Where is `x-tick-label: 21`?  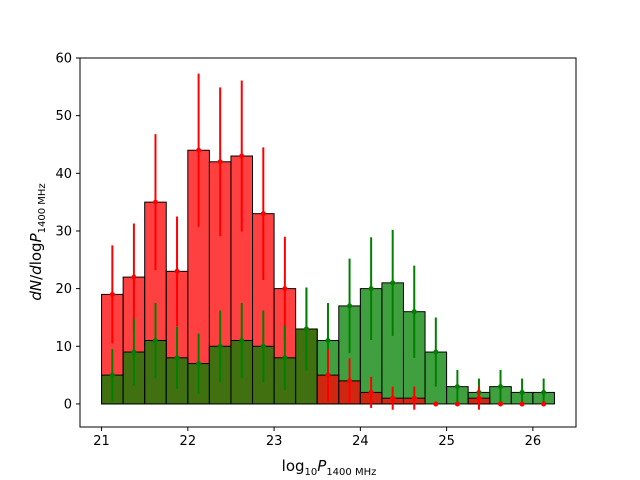 x-tick-label: 21 is located at coordinates (101, 441).